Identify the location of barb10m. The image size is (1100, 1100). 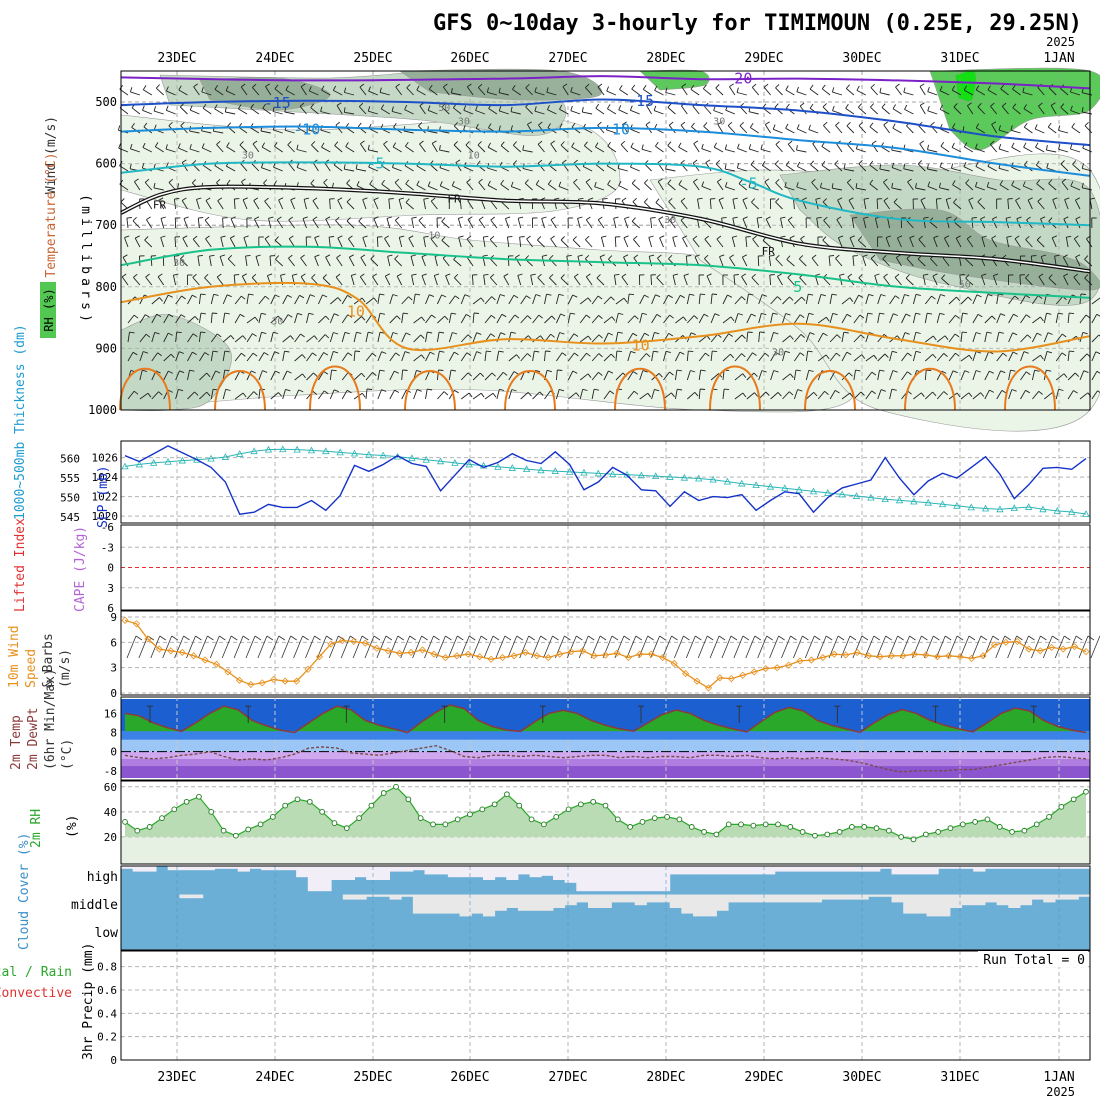
(369, 647).